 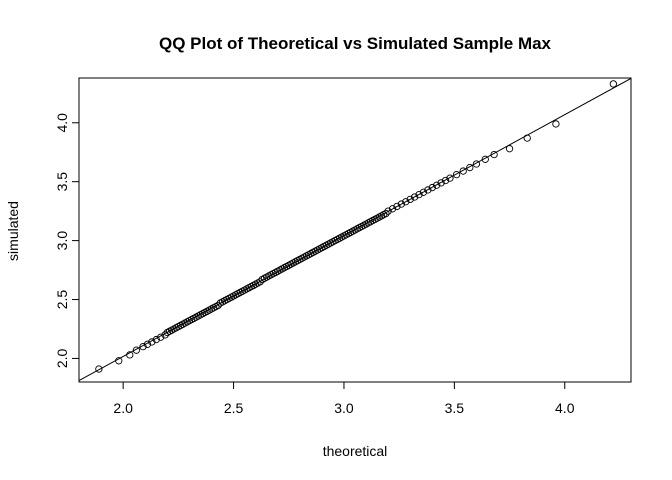 I want to click on y-tick-label: 3.5, so click(x=62, y=182).